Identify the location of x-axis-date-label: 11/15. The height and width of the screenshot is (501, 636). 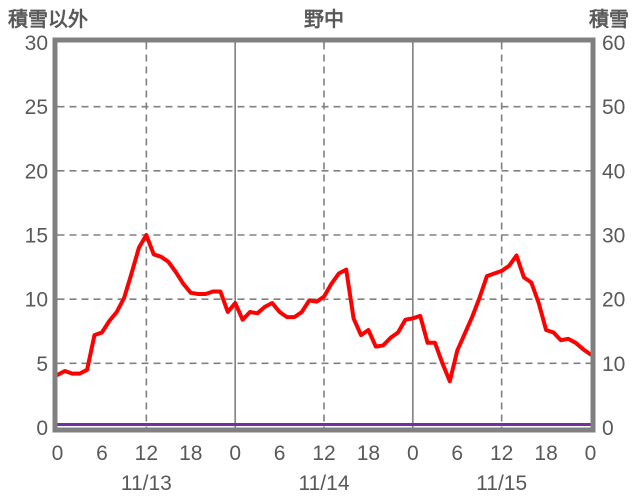
(501, 483).